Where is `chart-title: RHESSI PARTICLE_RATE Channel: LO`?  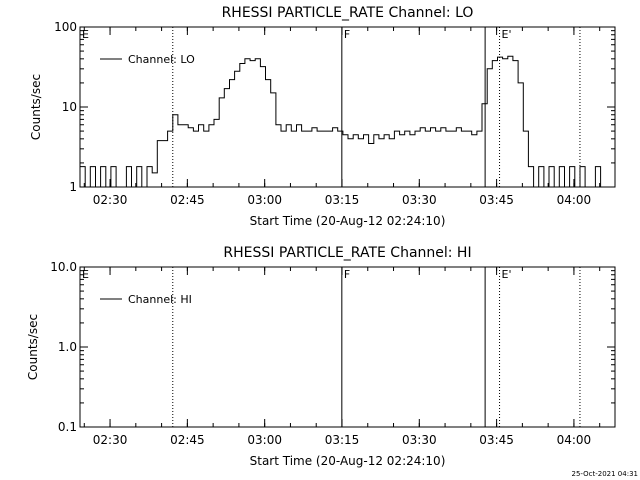
chart-title: RHESSI PARTICLE_RATE Channel: LO is located at coordinates (348, 13).